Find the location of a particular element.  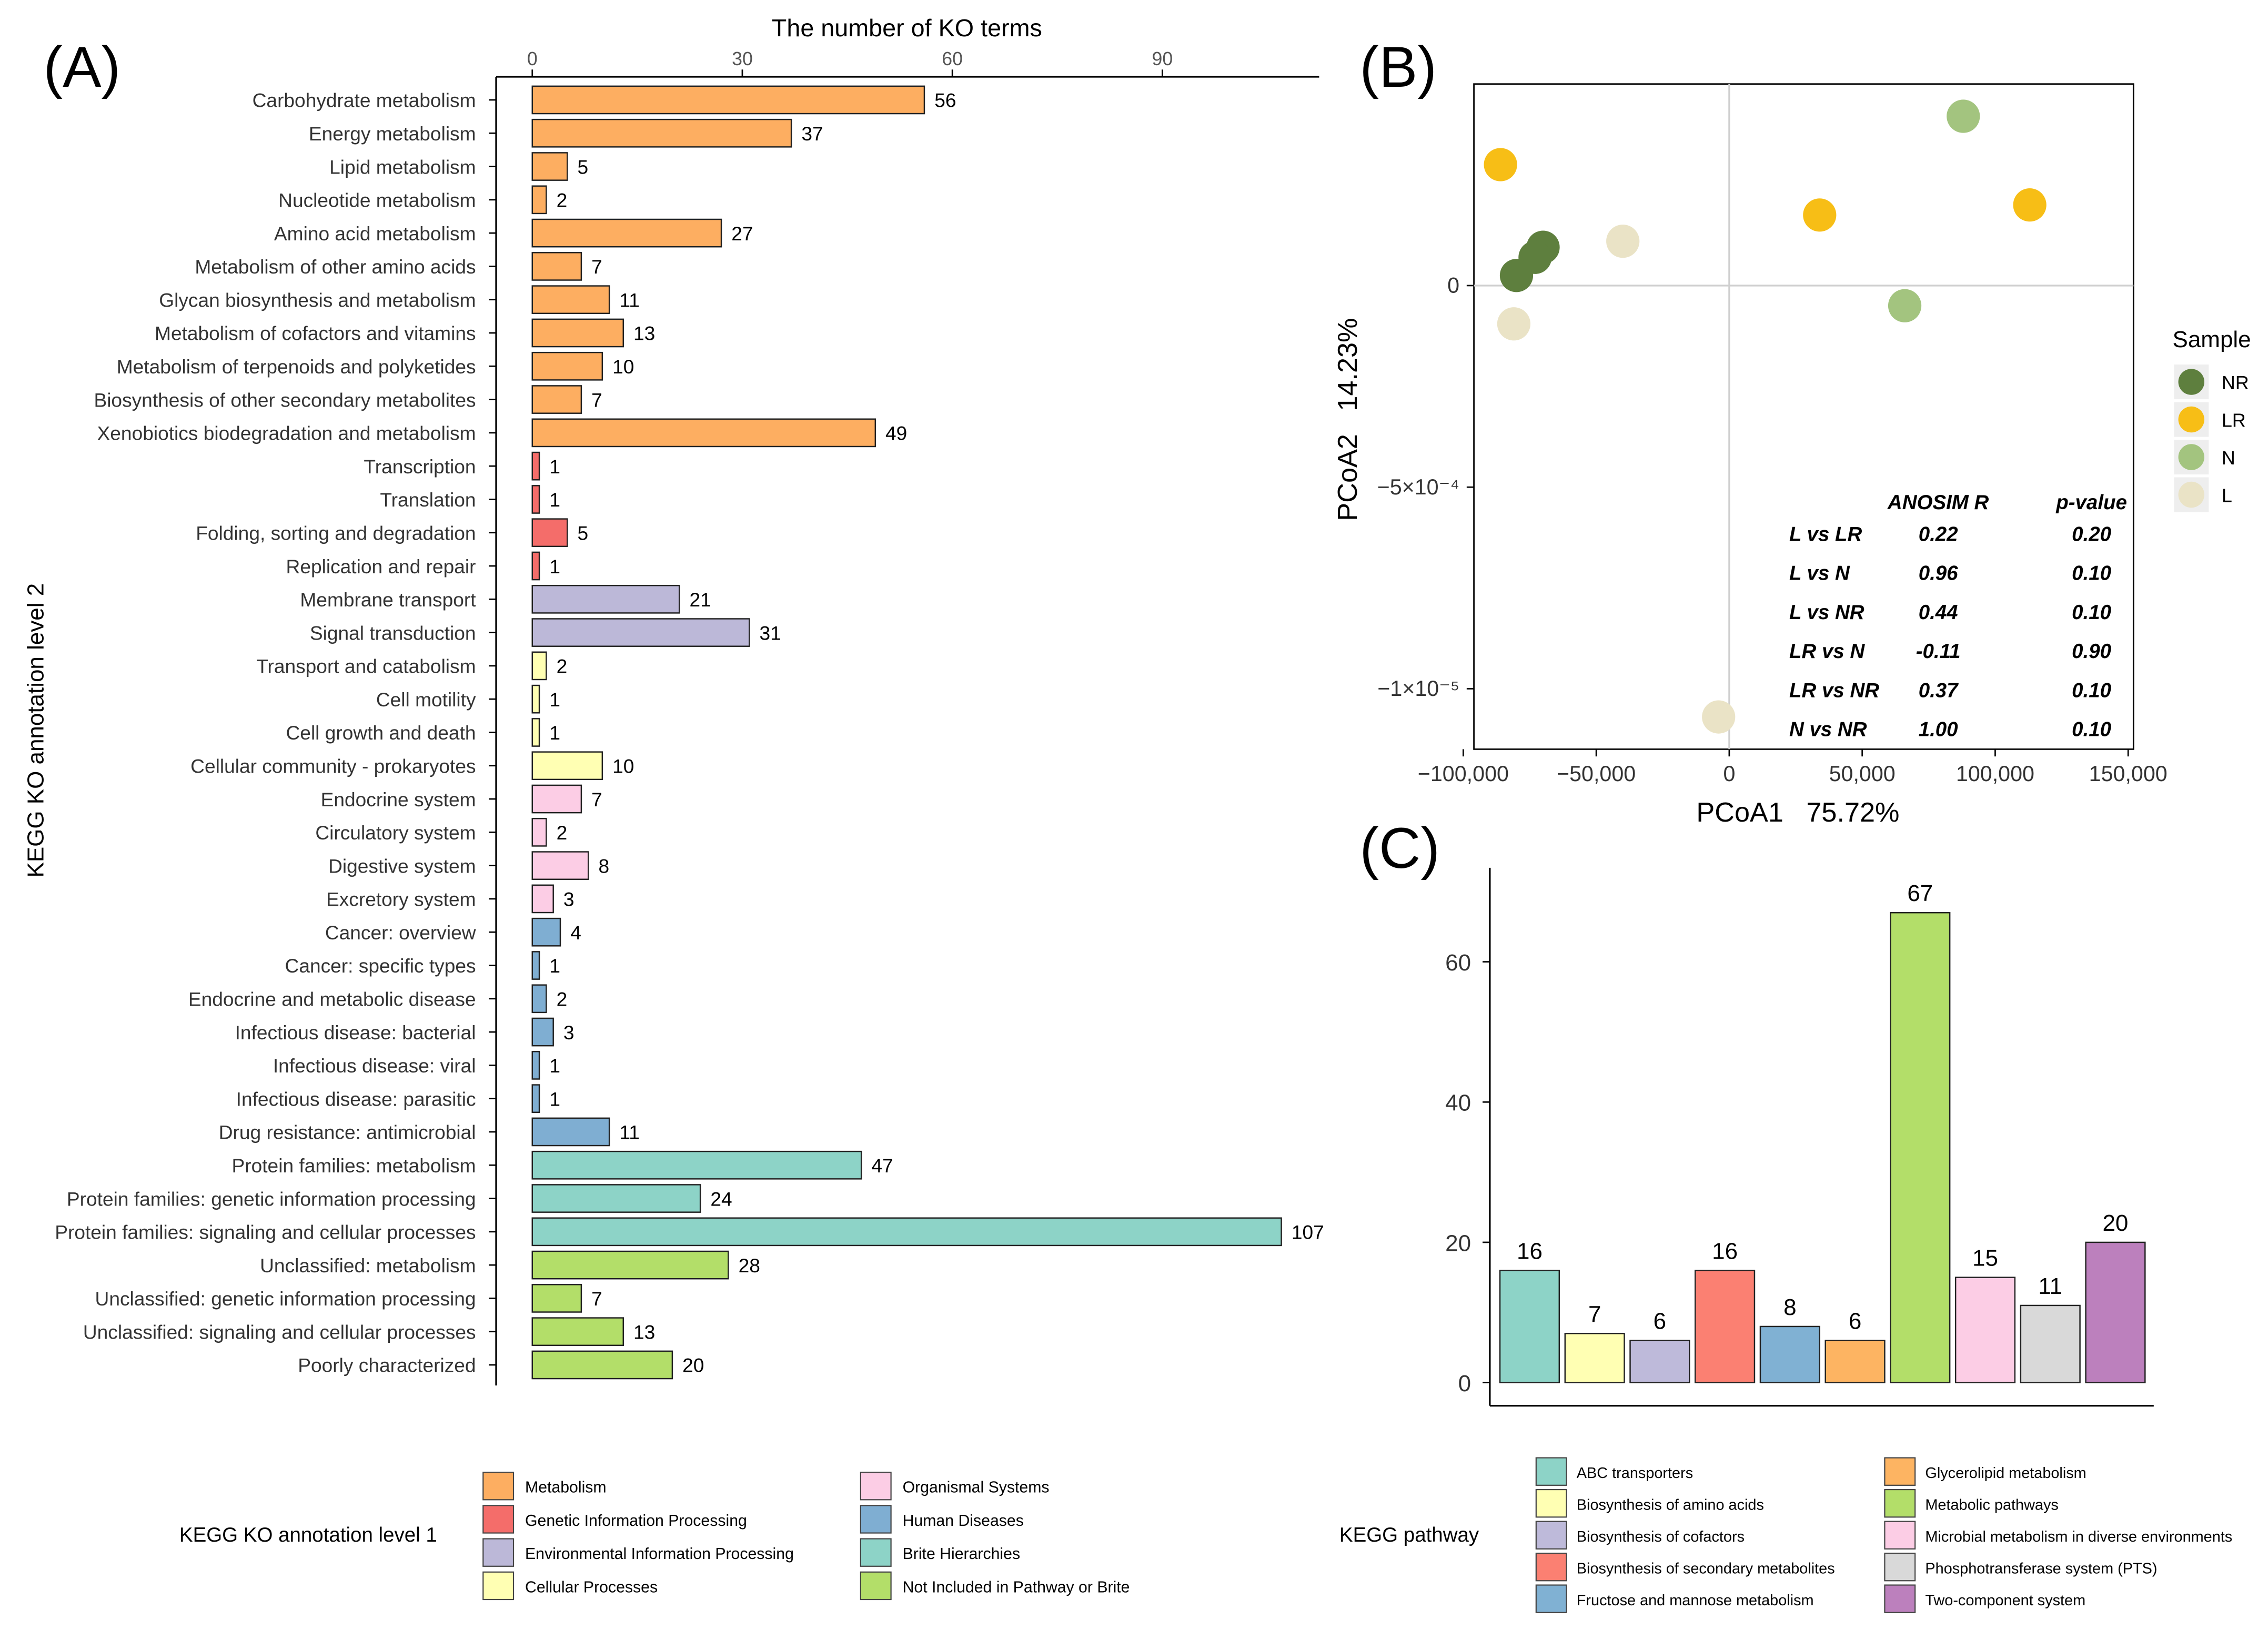

legend-a-label: Genetic Information Processing is located at coordinates (636, 1521).